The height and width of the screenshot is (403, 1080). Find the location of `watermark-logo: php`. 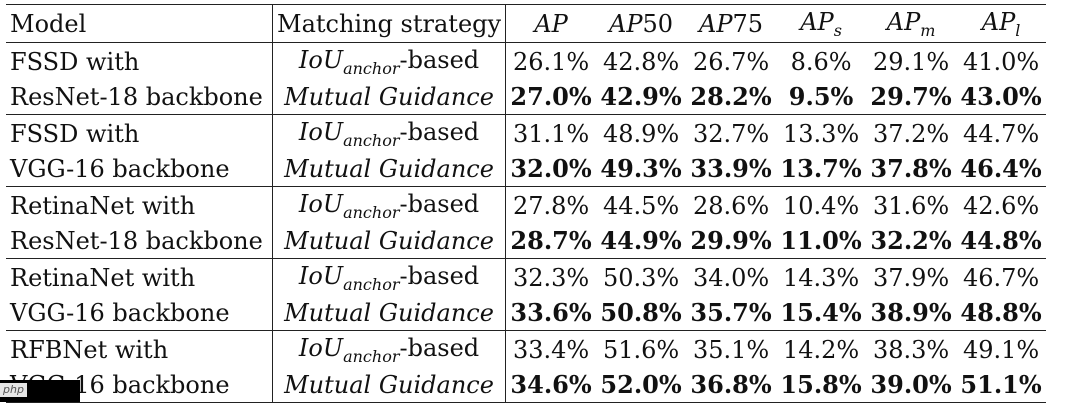

watermark-logo: php is located at coordinates (40, 391).